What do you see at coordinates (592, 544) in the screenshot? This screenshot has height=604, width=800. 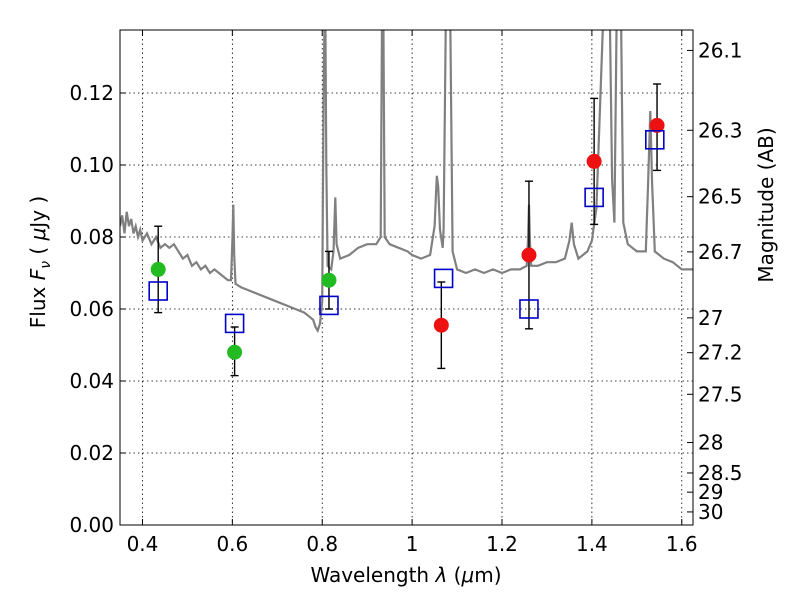 I see `x-tick-label: 1.4` at bounding box center [592, 544].